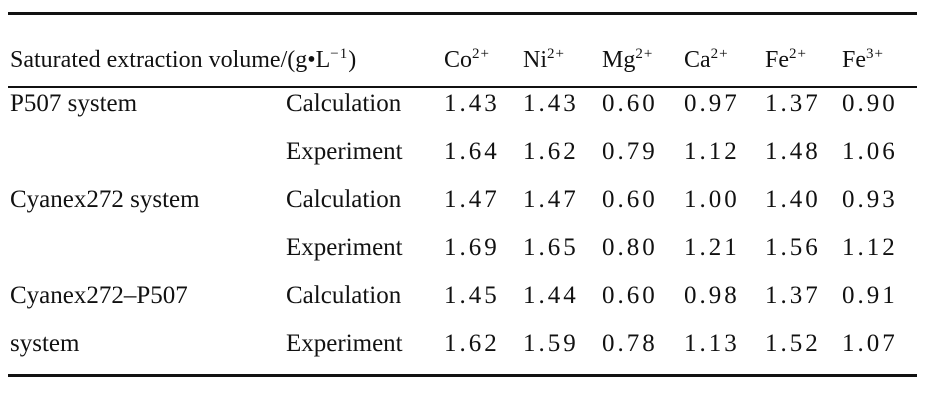  What do you see at coordinates (99, 295) in the screenshot?
I see `system-cell: Cyanex272–P507` at bounding box center [99, 295].